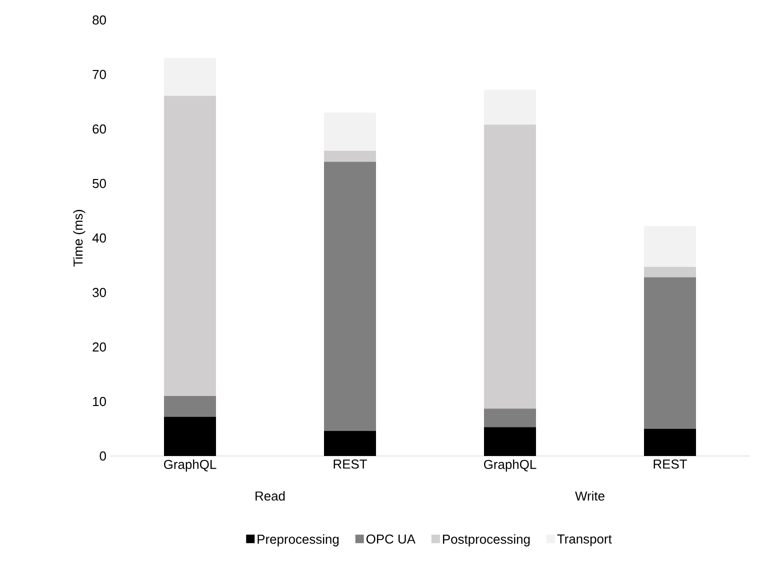 The image size is (762, 565). Describe the element at coordinates (79, 238) in the screenshot. I see `y-axis-title: Time (ms)` at that location.